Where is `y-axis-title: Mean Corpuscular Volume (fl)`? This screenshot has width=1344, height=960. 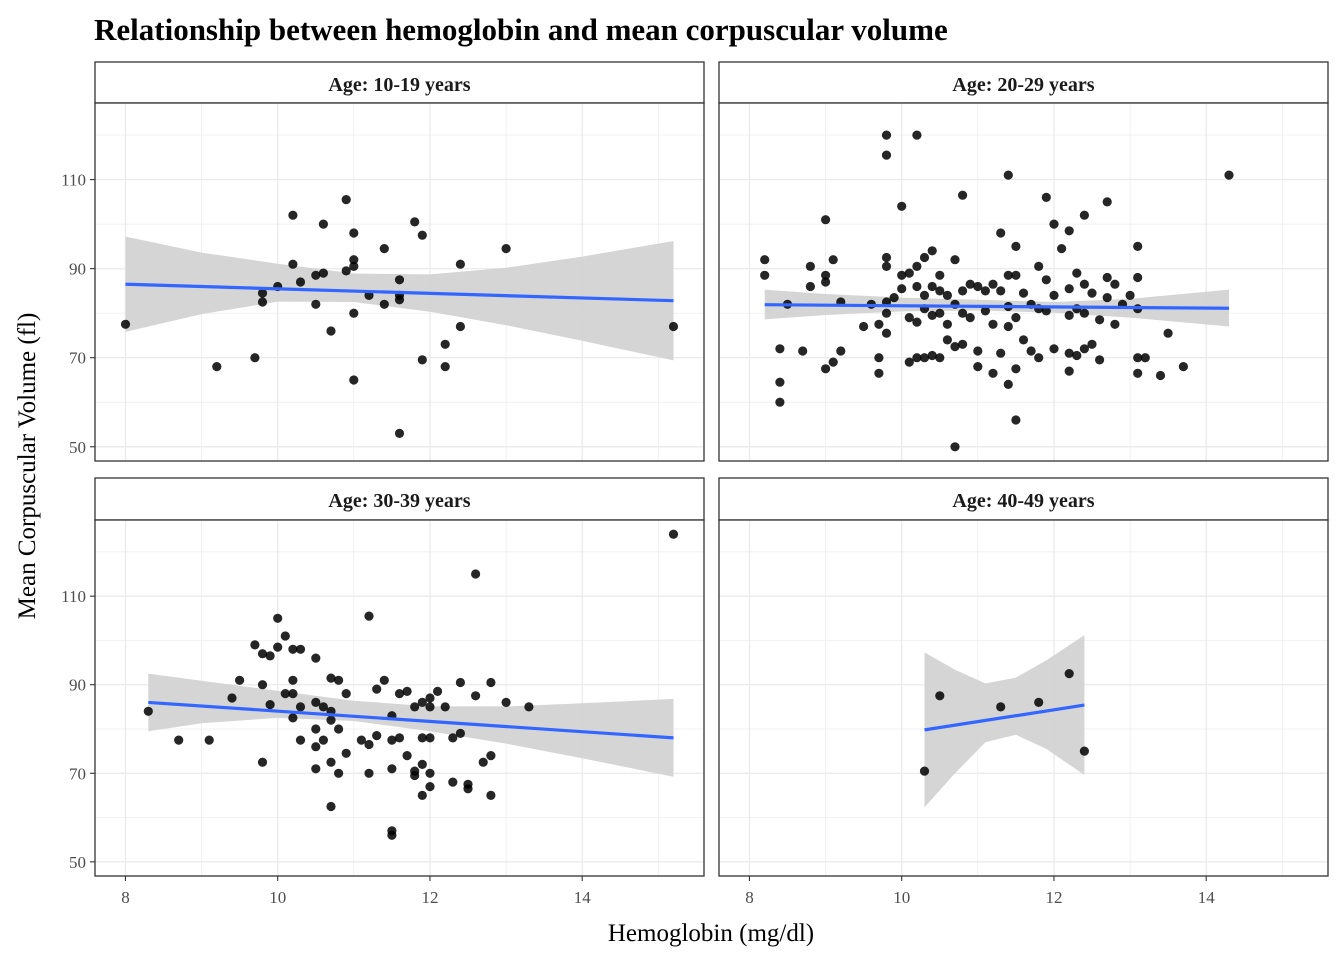
y-axis-title: Mean Corpuscular Volume (fl) is located at coordinates (27, 466).